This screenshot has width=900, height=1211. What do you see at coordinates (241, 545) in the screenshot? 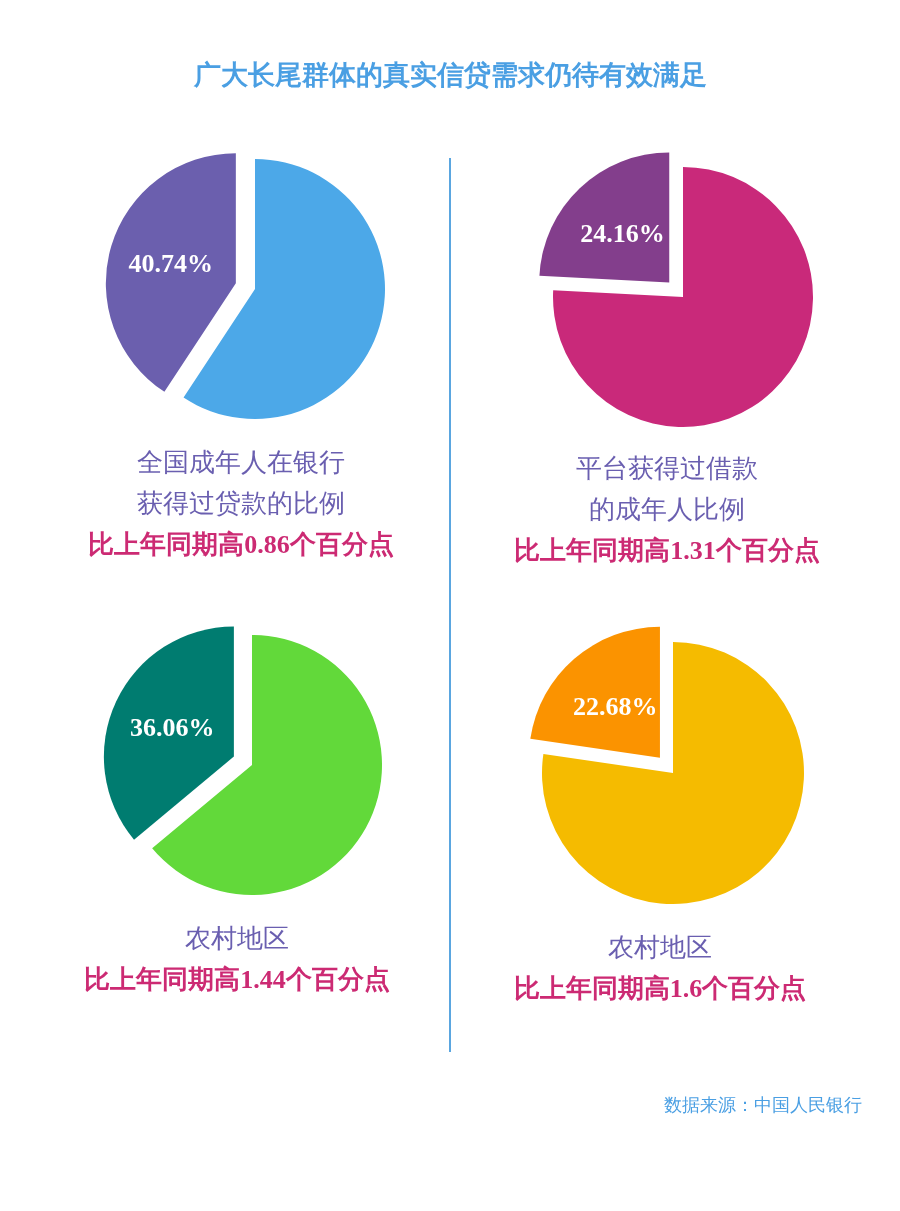
I see `text: 比上年同期高0.86个百分点` at bounding box center [241, 545].